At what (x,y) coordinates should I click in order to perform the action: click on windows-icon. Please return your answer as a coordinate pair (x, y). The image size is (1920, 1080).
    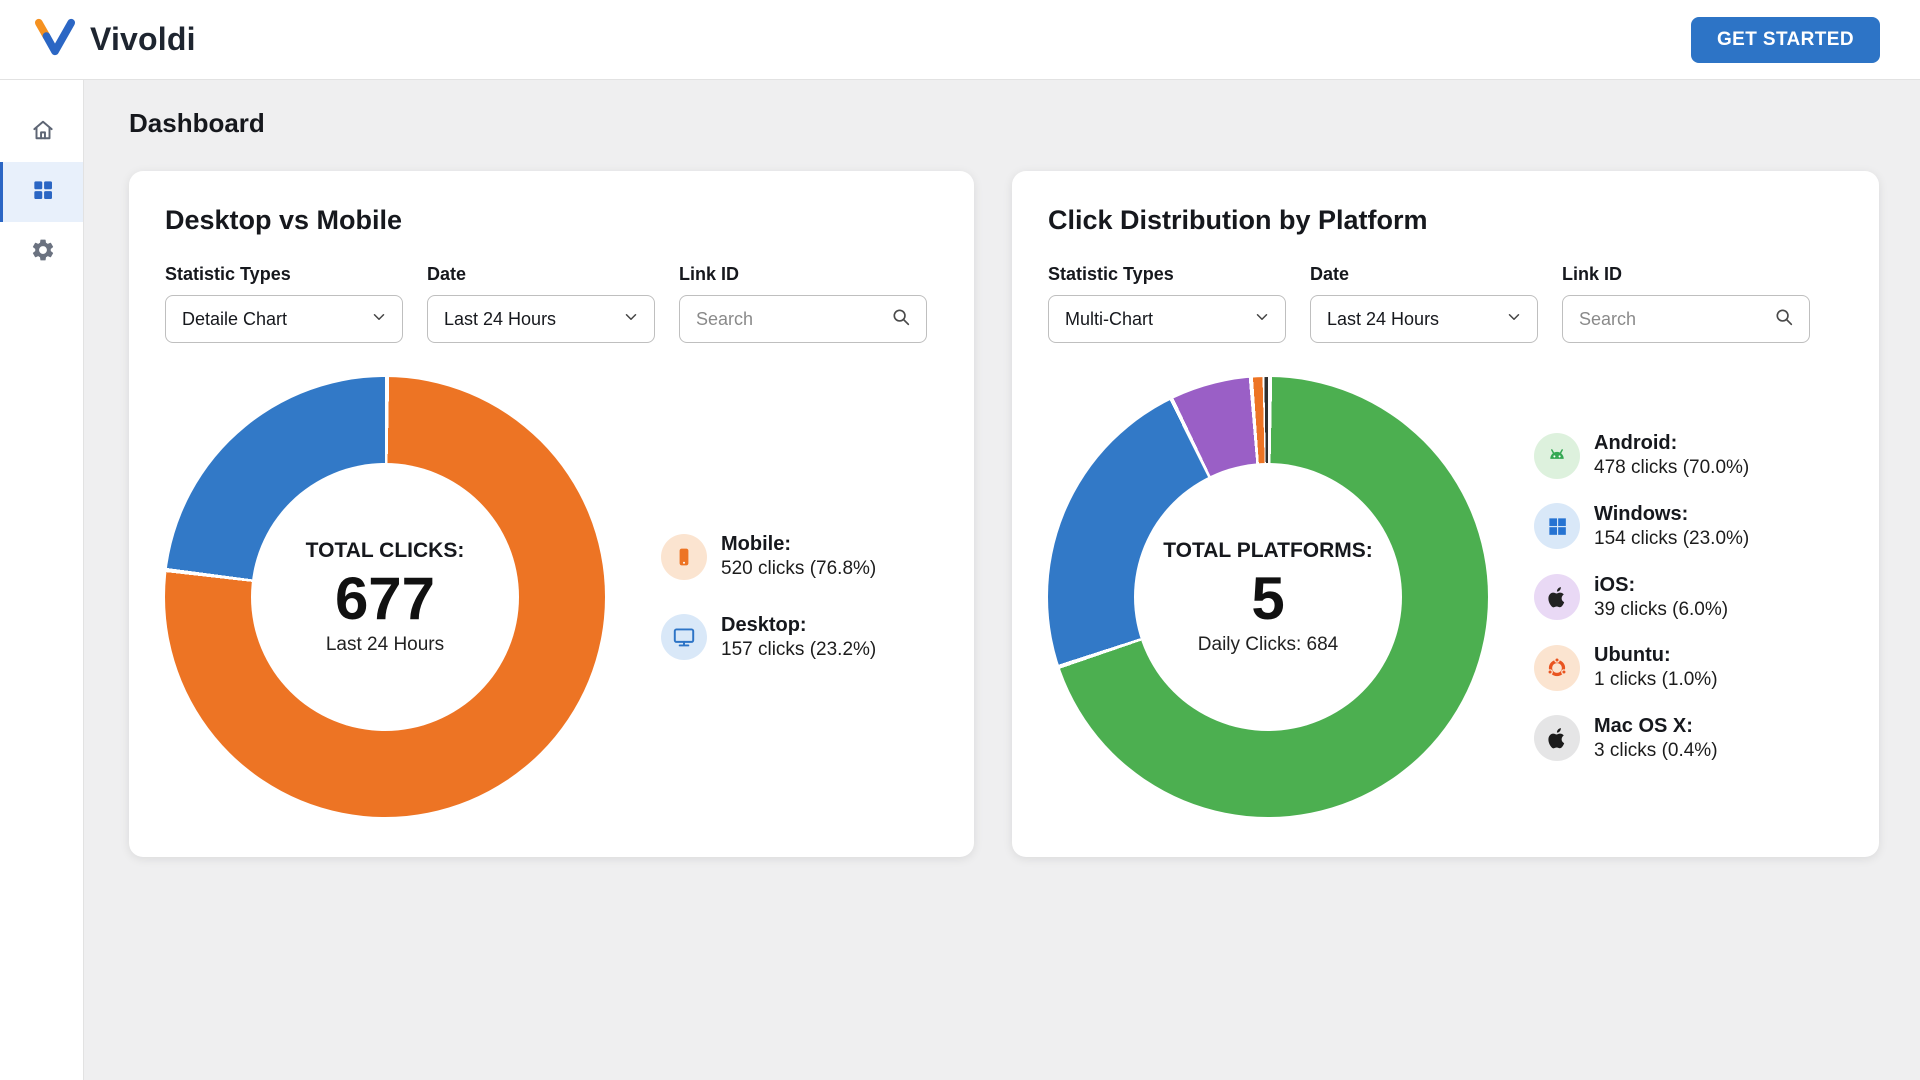
    Looking at the image, I should click on (1557, 526).